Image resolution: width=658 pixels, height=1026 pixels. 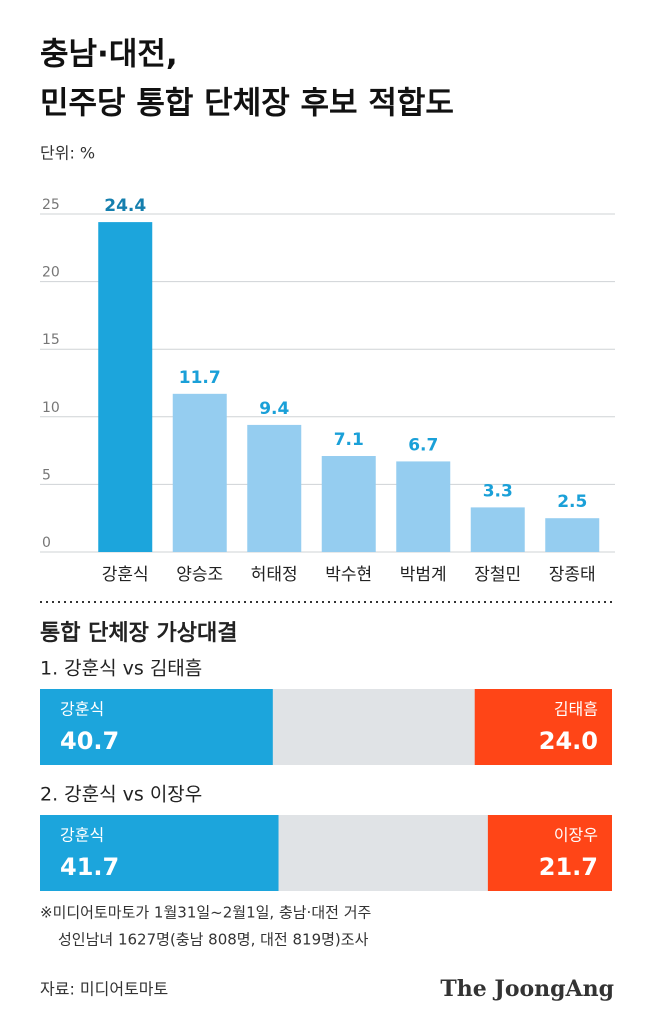 What do you see at coordinates (199, 575) in the screenshot?
I see `x-tick-label: 양승조` at bounding box center [199, 575].